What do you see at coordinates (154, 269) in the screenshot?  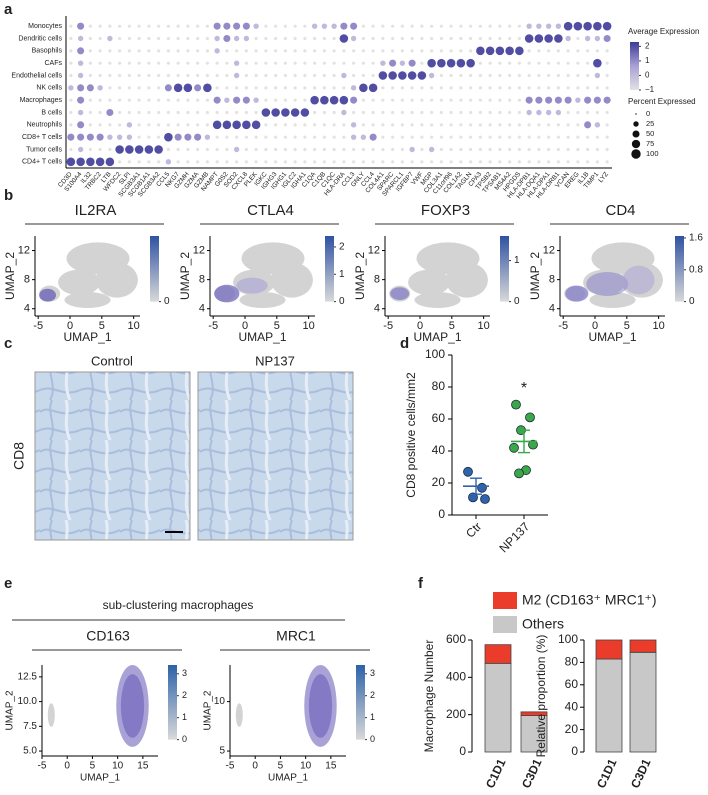 I see `colorbar` at bounding box center [154, 269].